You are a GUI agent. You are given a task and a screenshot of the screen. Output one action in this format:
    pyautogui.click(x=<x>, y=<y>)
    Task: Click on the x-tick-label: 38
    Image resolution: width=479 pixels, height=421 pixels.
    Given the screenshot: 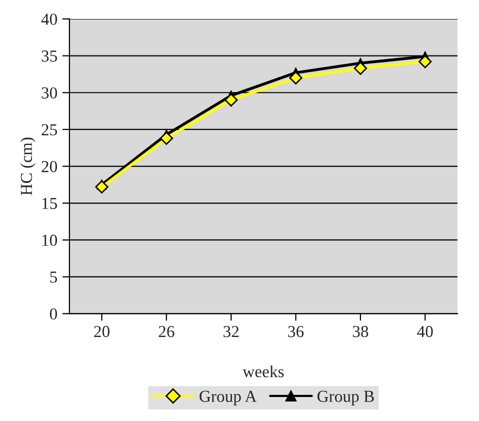 What is the action you would take?
    pyautogui.click(x=360, y=332)
    